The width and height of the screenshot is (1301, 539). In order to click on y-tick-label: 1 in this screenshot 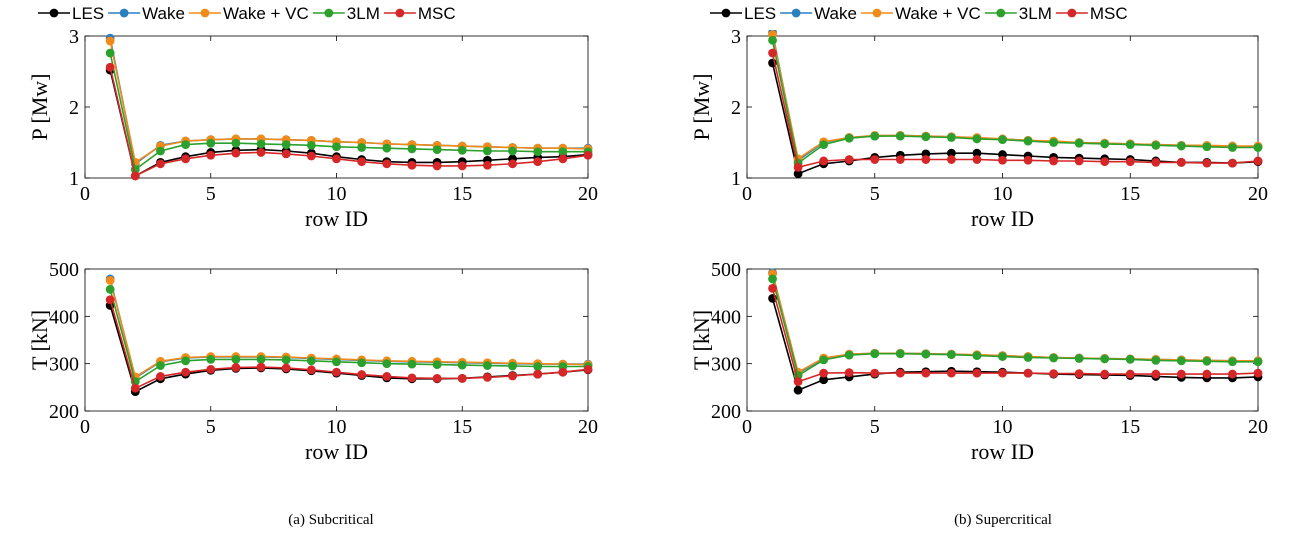, I will do `click(74, 179)`.